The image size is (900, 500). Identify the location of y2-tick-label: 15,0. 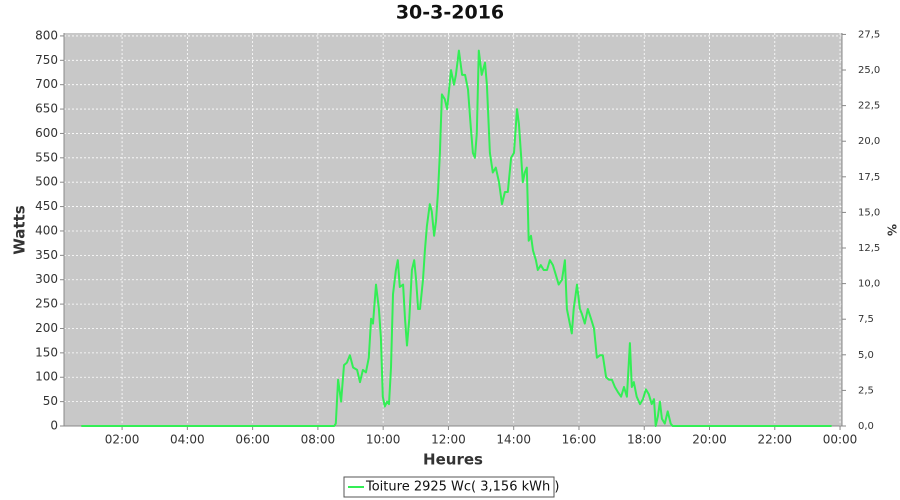
(869, 212).